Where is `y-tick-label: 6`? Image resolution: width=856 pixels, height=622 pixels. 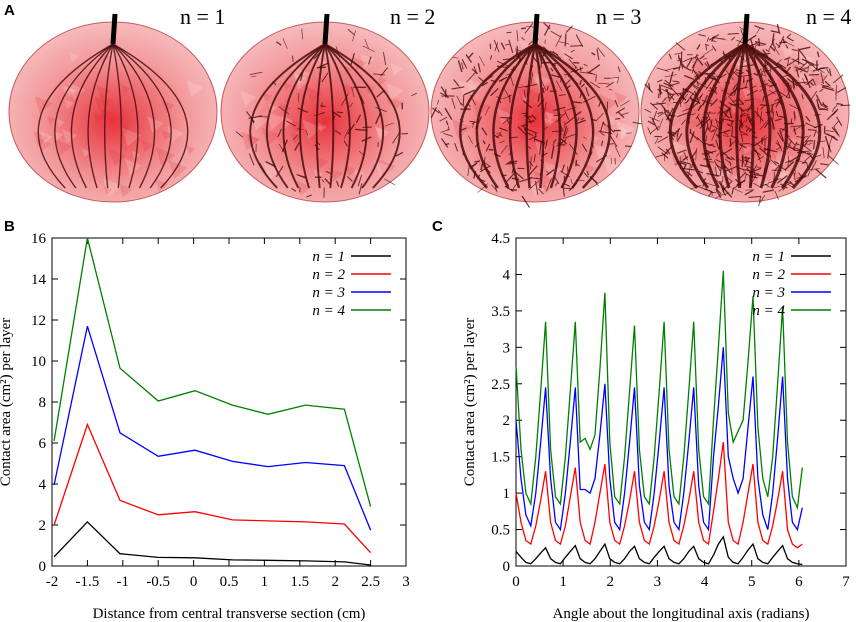
y-tick-label: 6 is located at coordinates (43, 444).